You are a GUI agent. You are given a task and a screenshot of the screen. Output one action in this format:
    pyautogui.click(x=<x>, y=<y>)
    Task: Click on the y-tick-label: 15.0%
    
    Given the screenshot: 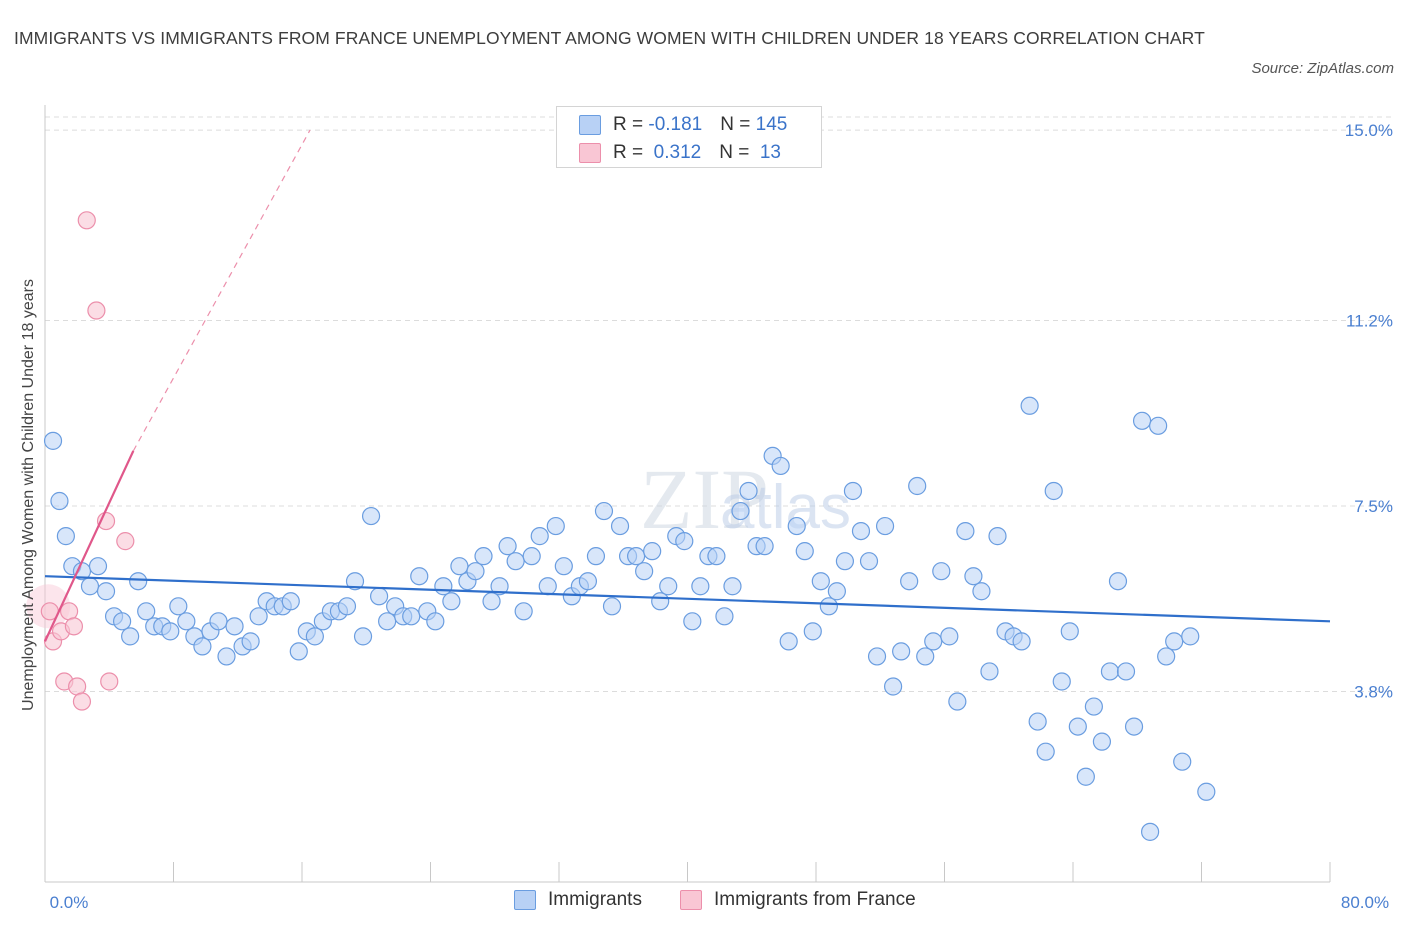 What is the action you would take?
    pyautogui.click(x=1369, y=130)
    